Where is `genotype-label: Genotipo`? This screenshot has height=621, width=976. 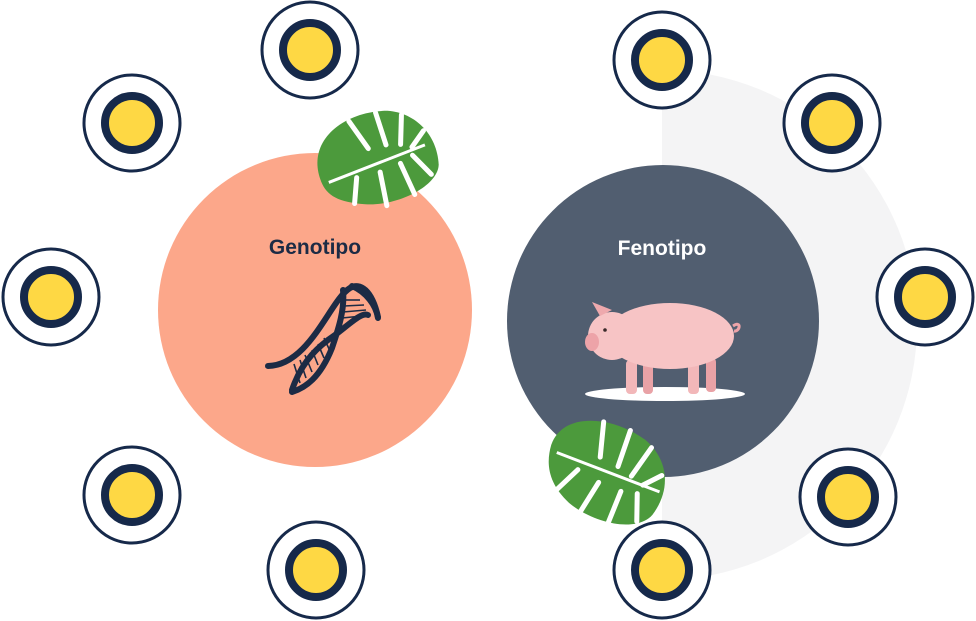
genotype-label: Genotipo is located at coordinates (315, 247).